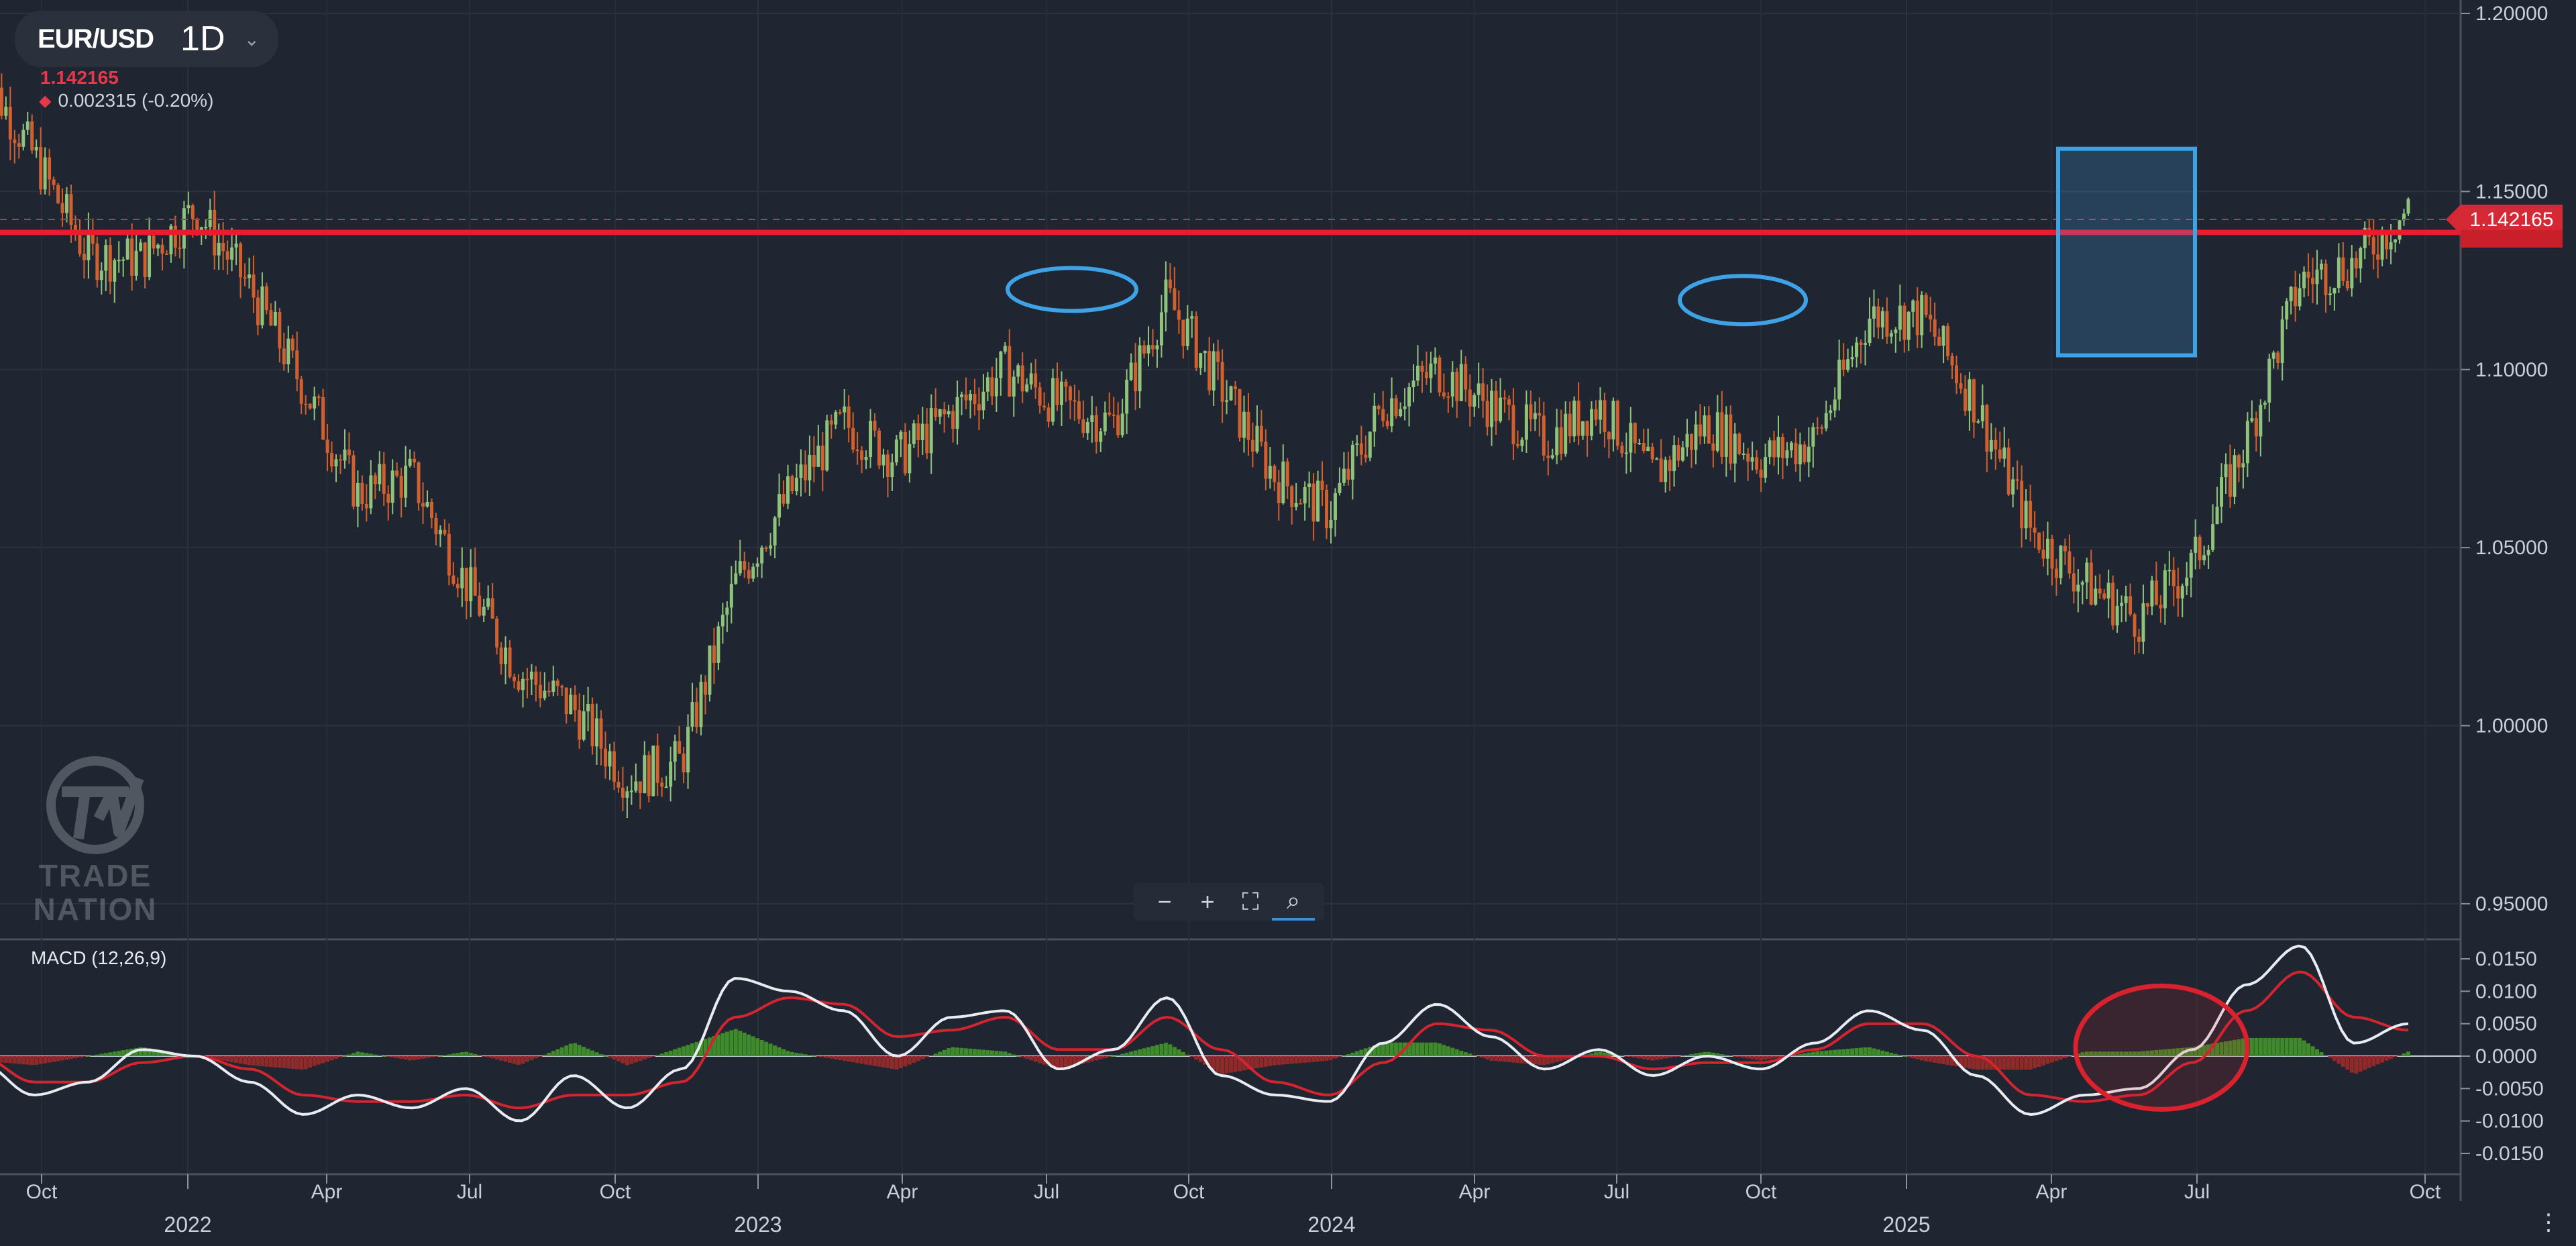 The image size is (2576, 1246). I want to click on zoom-in-button: +, so click(1207, 901).